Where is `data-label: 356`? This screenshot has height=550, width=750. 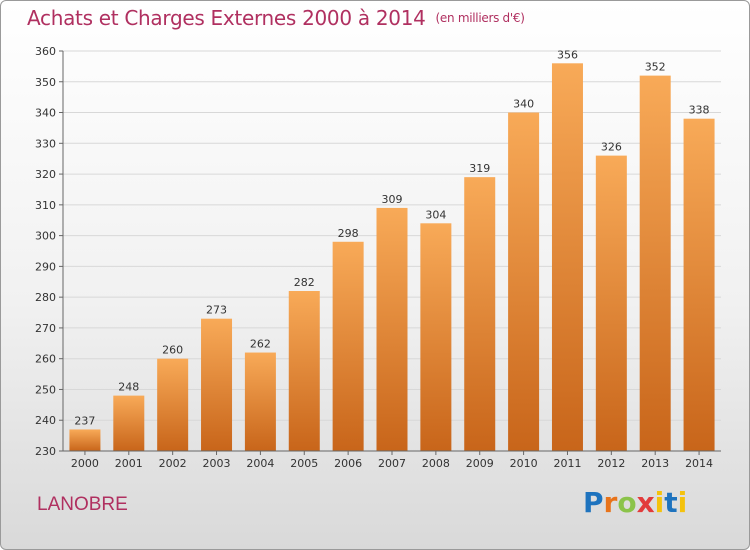
data-label: 356 is located at coordinates (567, 54).